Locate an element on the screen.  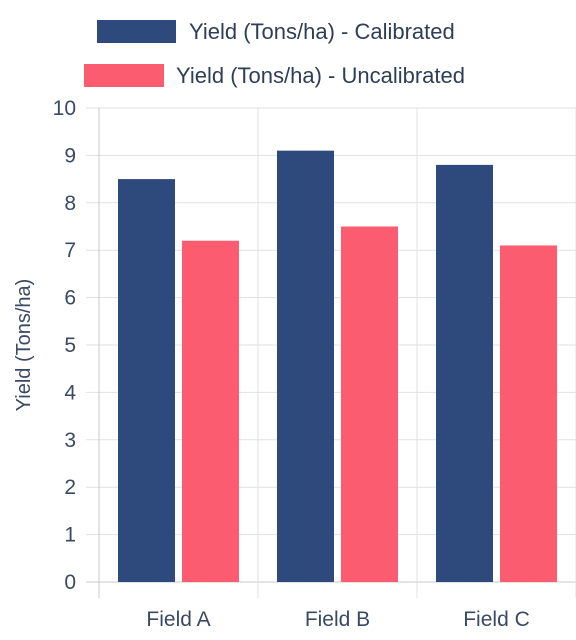
y-tick-label: 6 is located at coordinates (70, 298).